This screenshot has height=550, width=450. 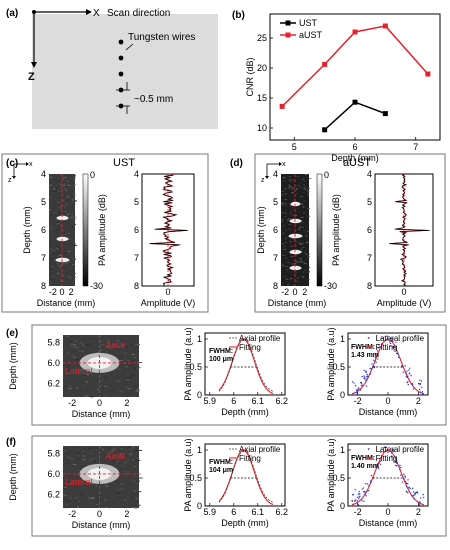 What do you see at coordinates (388, 475) in the screenshot?
I see `profile-frame` at bounding box center [388, 475].